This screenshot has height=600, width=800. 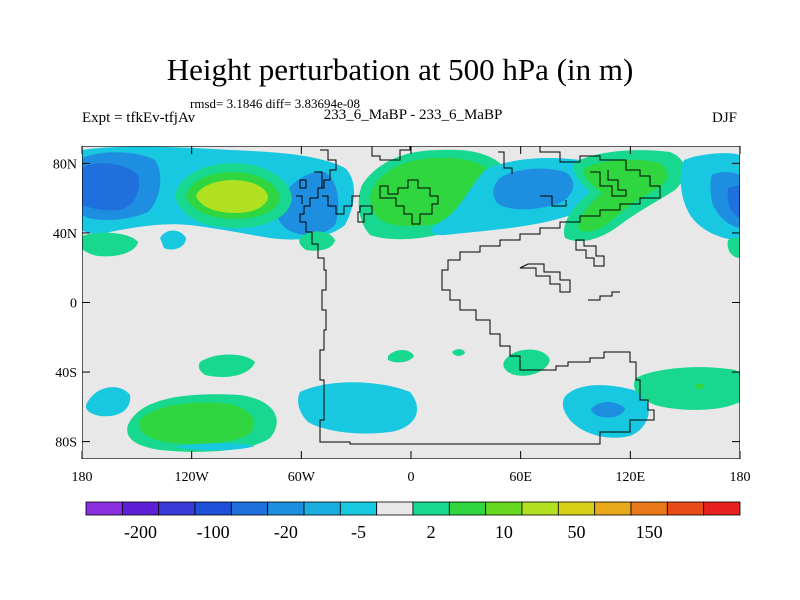 What do you see at coordinates (286, 532) in the screenshot?
I see `colorbar-label: -20` at bounding box center [286, 532].